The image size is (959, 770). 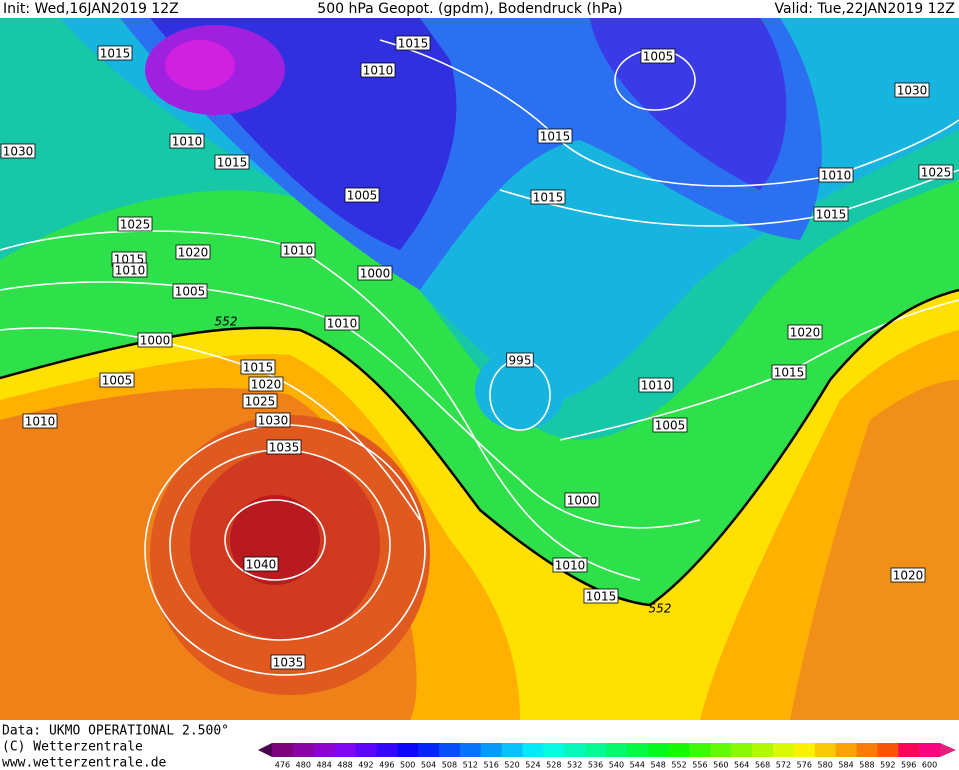 I want to click on scale-label: 556, so click(x=699, y=765).